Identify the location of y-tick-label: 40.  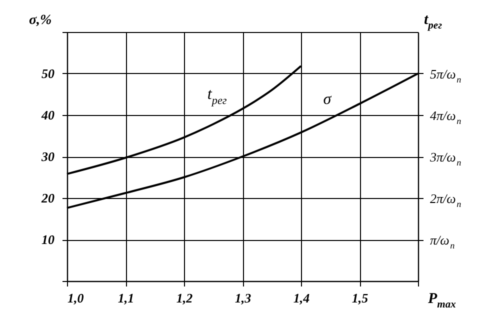
(47, 115).